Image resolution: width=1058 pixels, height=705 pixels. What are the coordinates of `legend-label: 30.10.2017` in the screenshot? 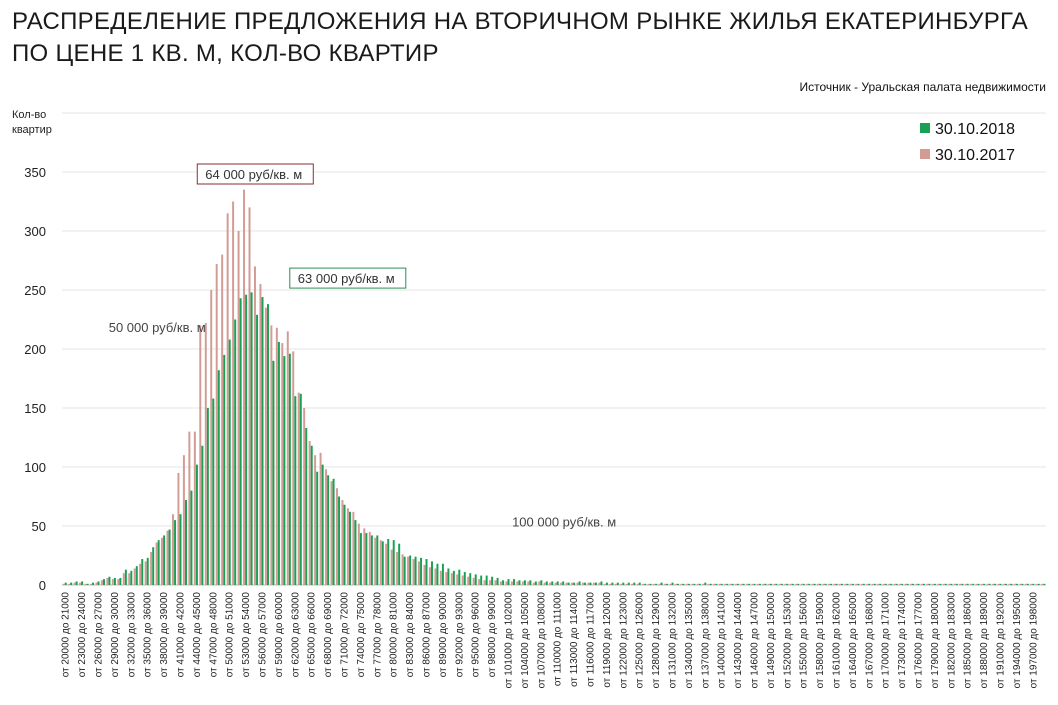 It's located at (975, 155).